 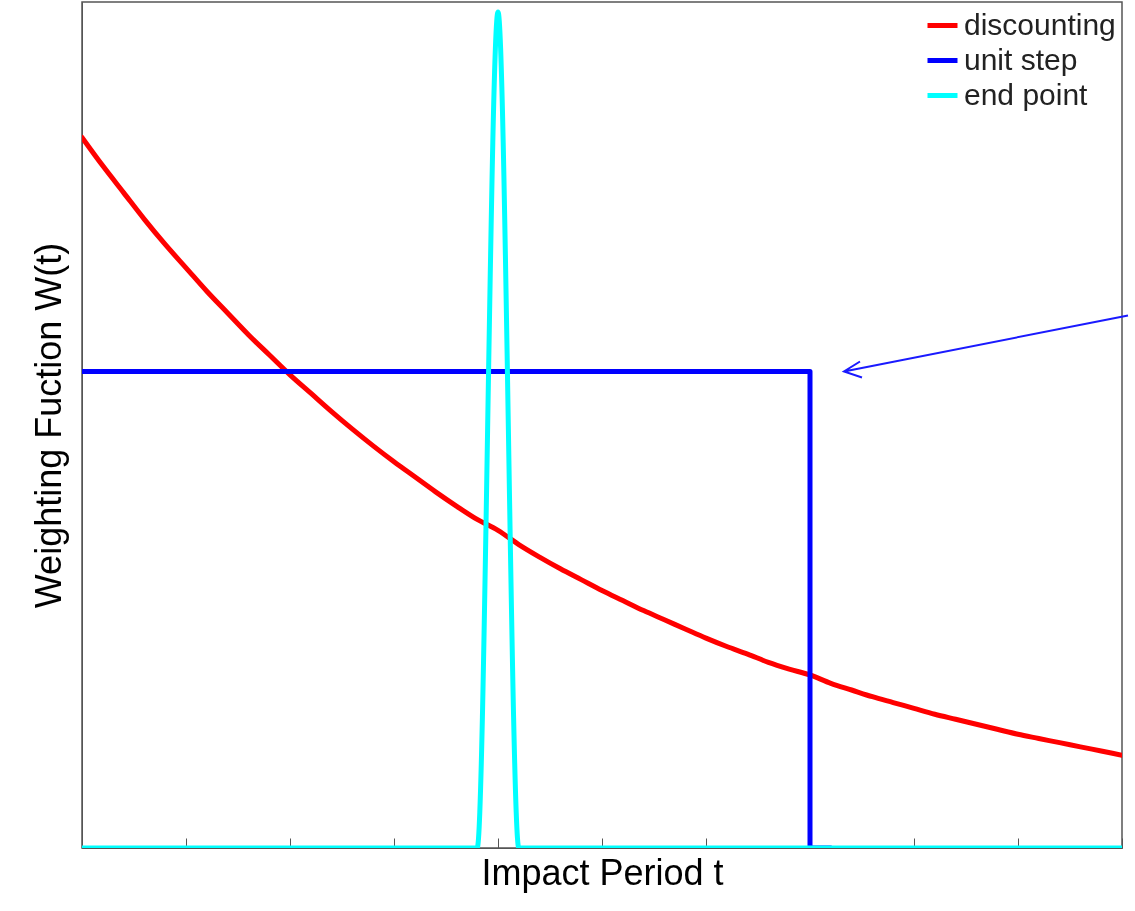 What do you see at coordinates (602, 872) in the screenshot?
I see `x-axis-title: Impact Period t` at bounding box center [602, 872].